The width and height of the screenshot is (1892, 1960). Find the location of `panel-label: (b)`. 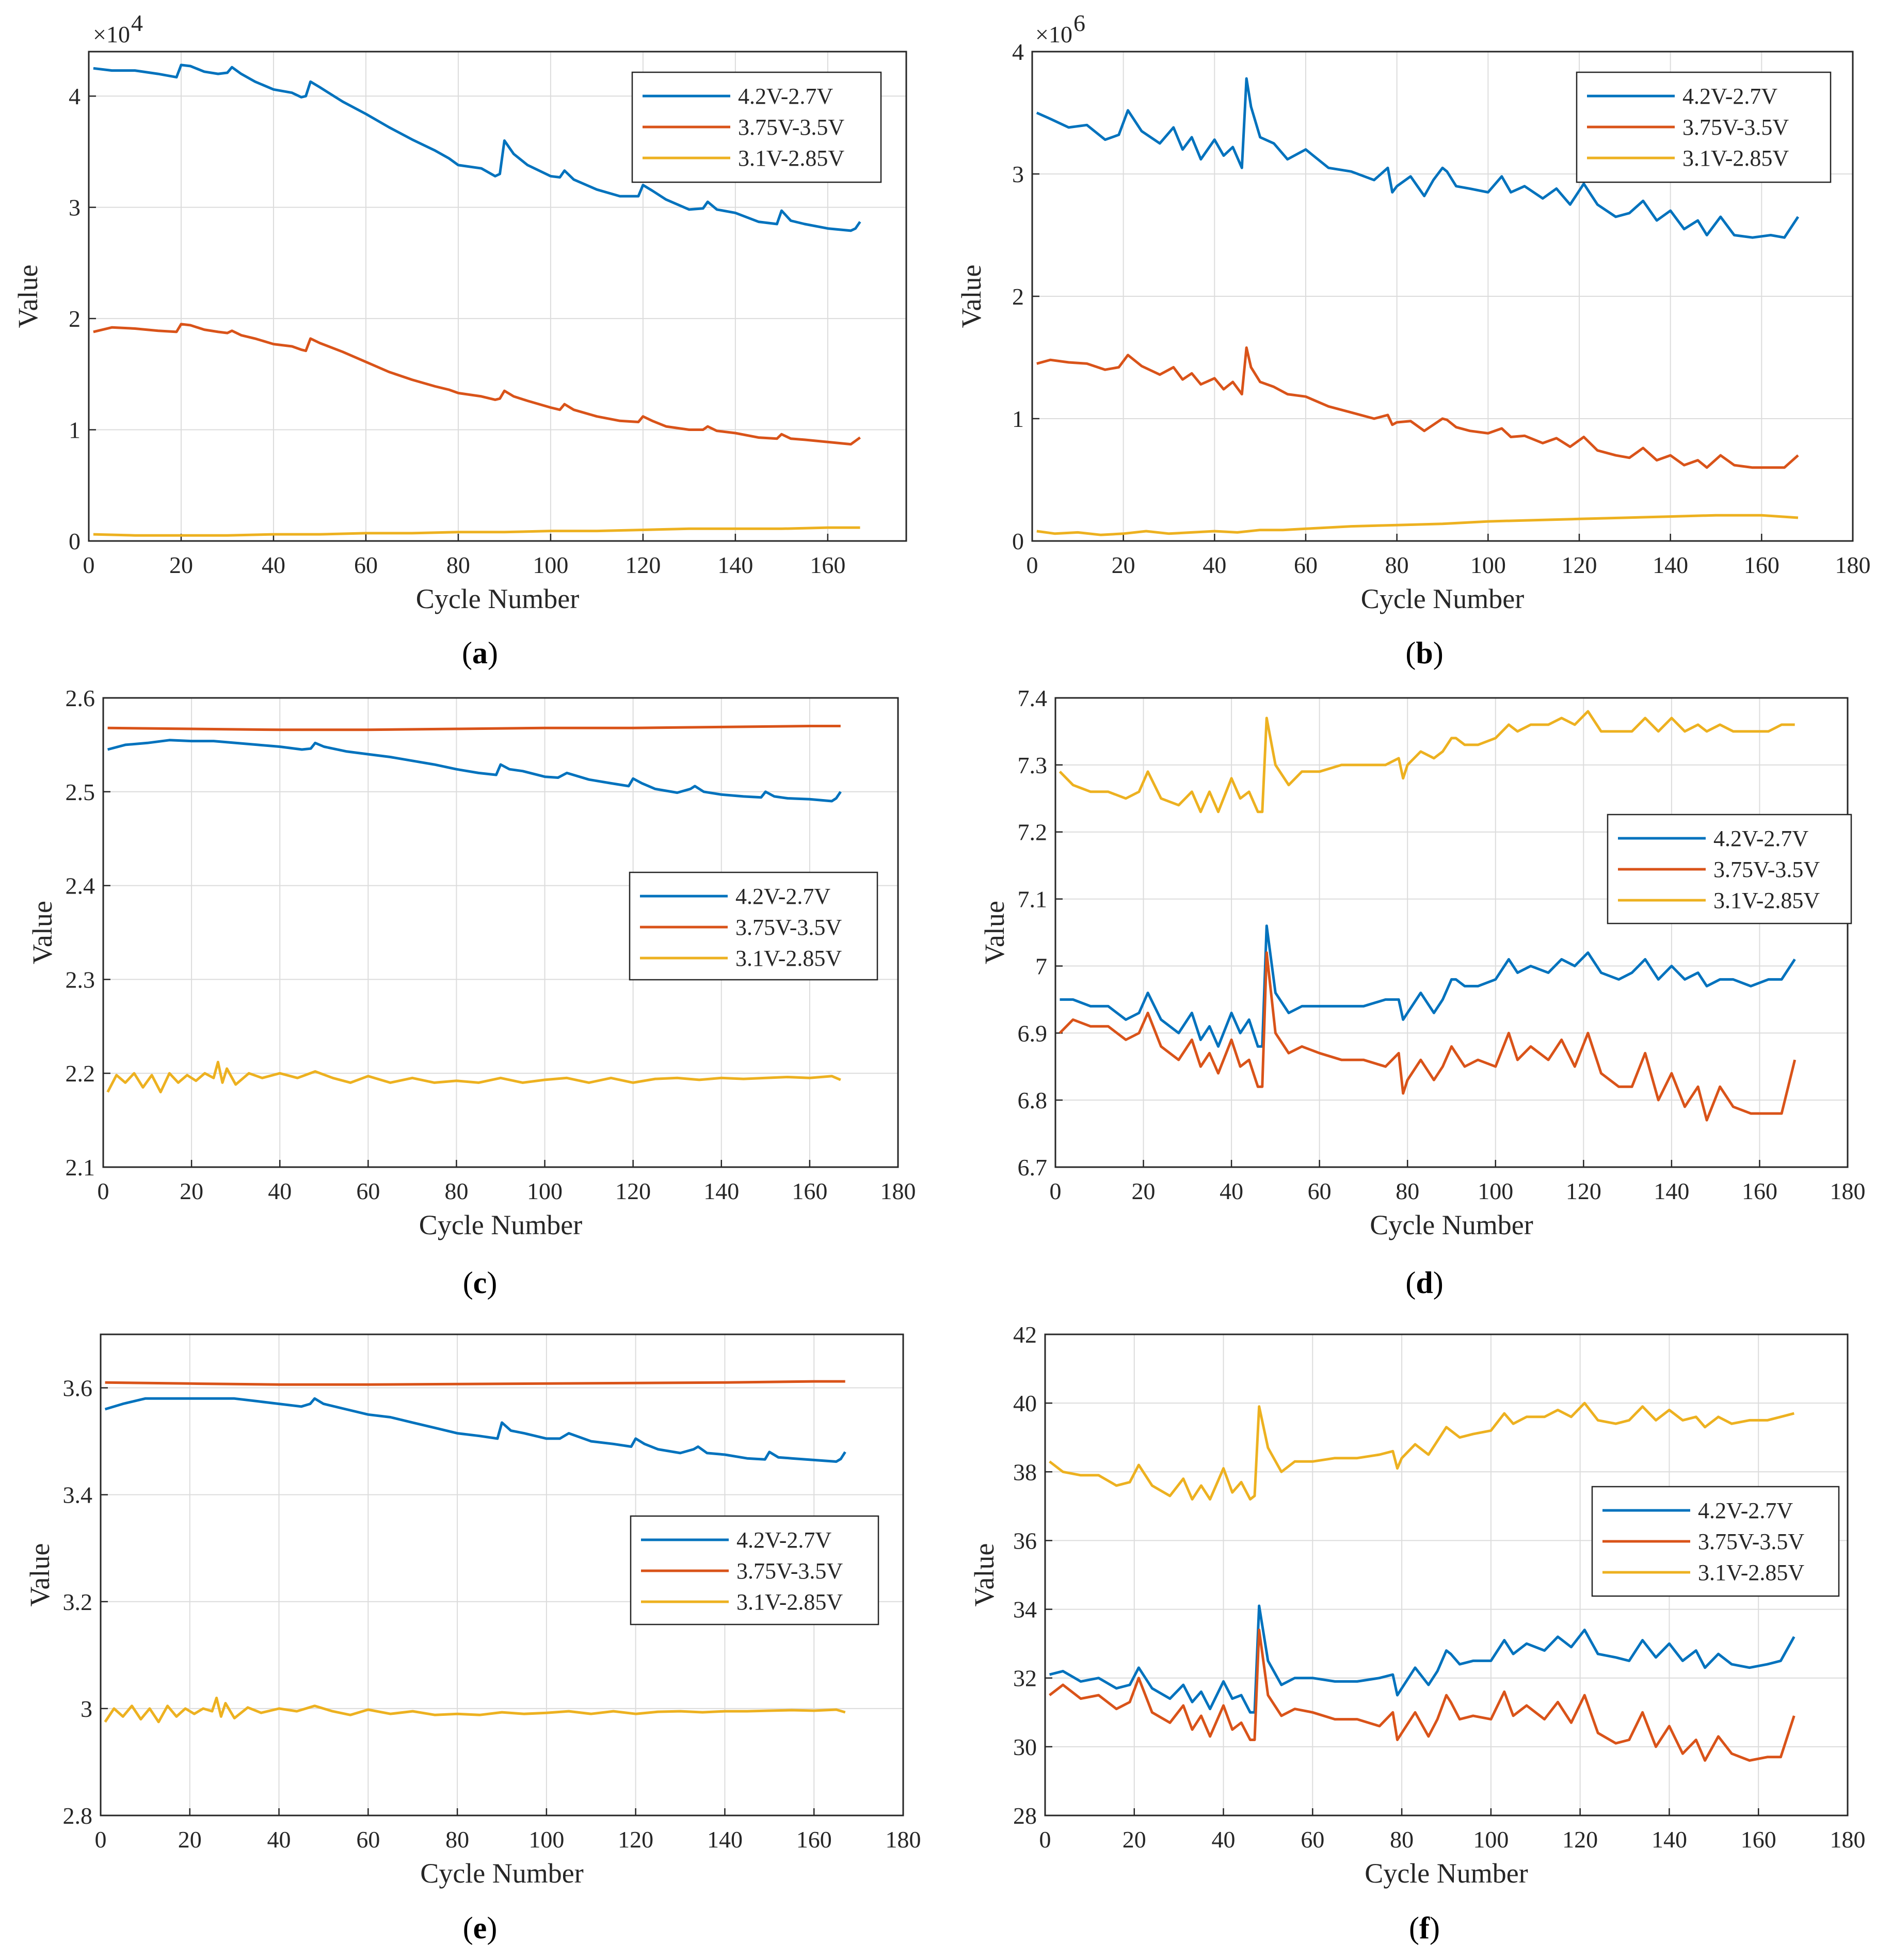

panel-label: (b) is located at coordinates (1424, 653).